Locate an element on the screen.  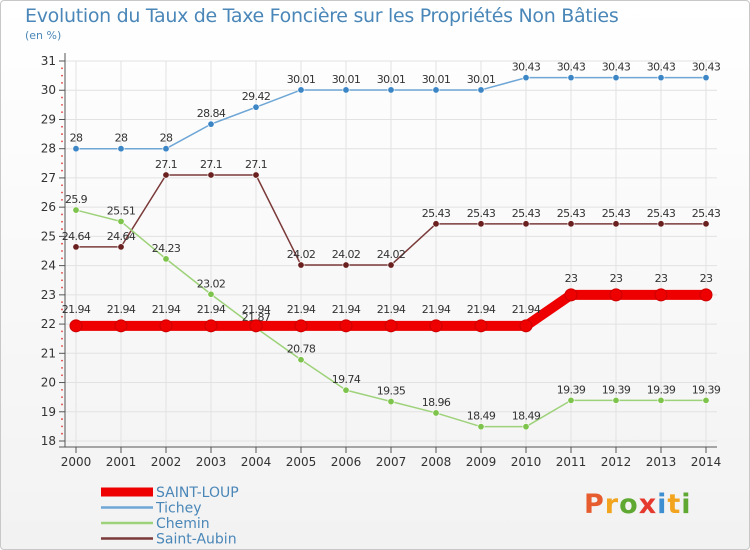
data-label-chemin: 24.23 is located at coordinates (166, 248).